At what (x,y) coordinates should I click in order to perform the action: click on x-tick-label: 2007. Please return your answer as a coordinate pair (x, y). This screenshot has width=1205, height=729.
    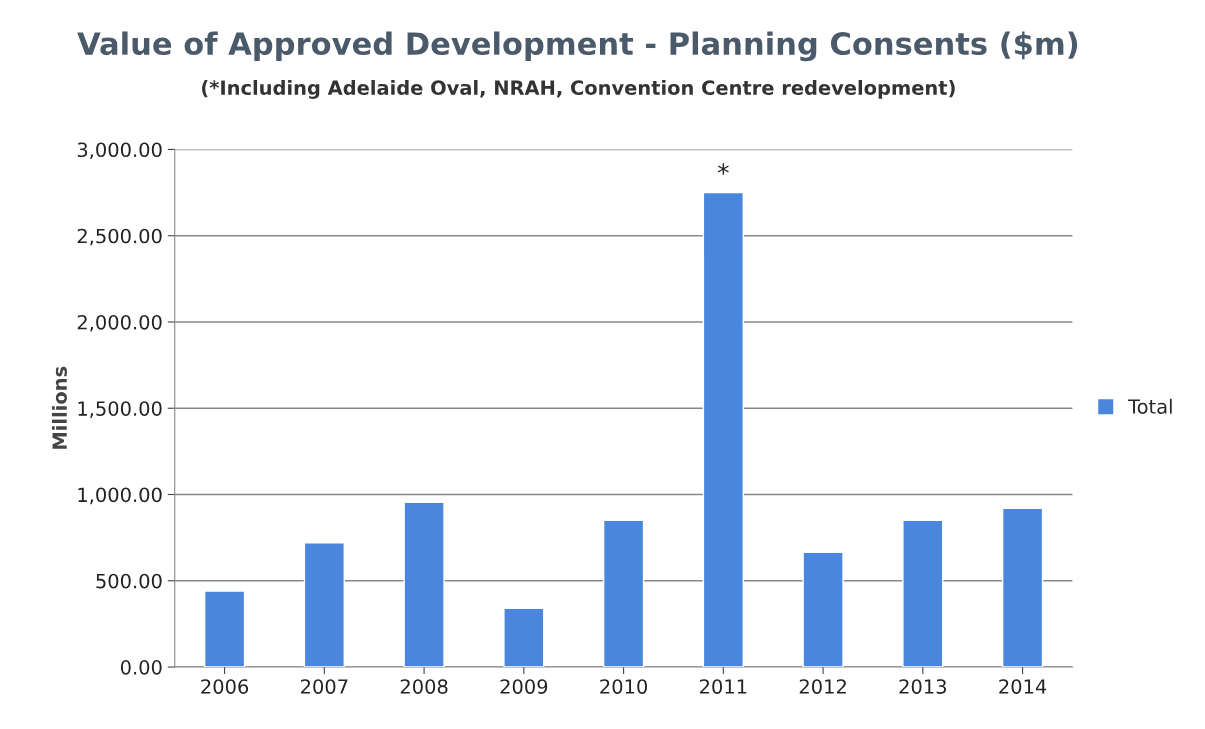
    Looking at the image, I should click on (324, 686).